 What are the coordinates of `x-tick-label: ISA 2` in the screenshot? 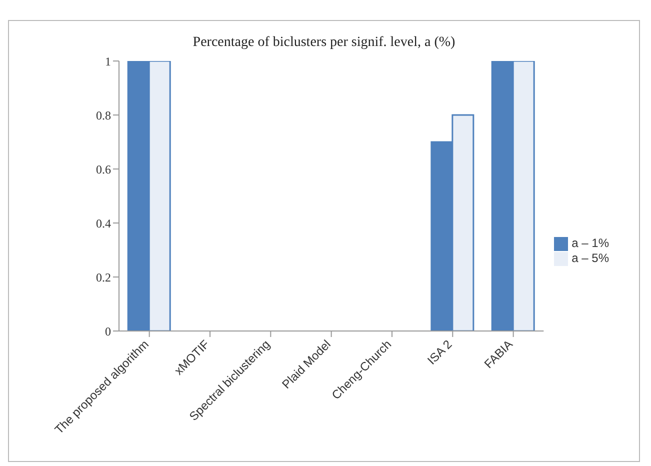 It's located at (439, 352).